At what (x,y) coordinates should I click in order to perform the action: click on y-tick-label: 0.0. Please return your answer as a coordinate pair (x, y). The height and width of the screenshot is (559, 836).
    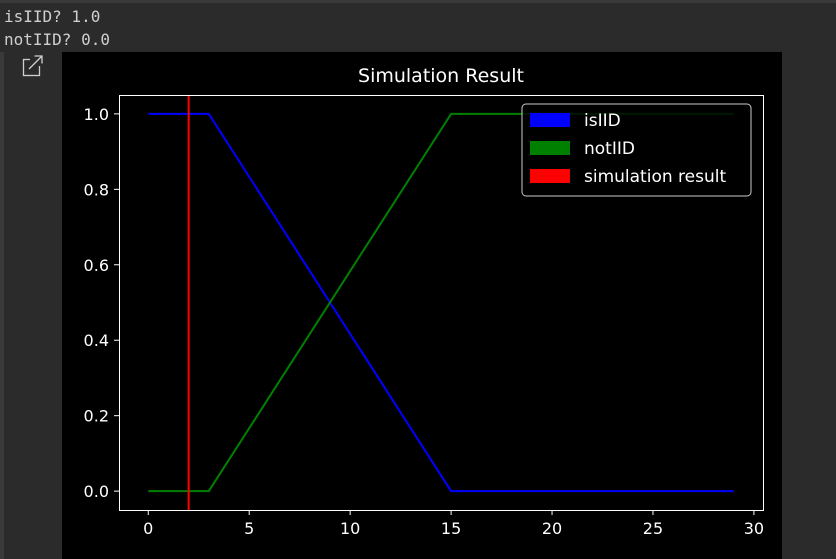
    Looking at the image, I should click on (96, 491).